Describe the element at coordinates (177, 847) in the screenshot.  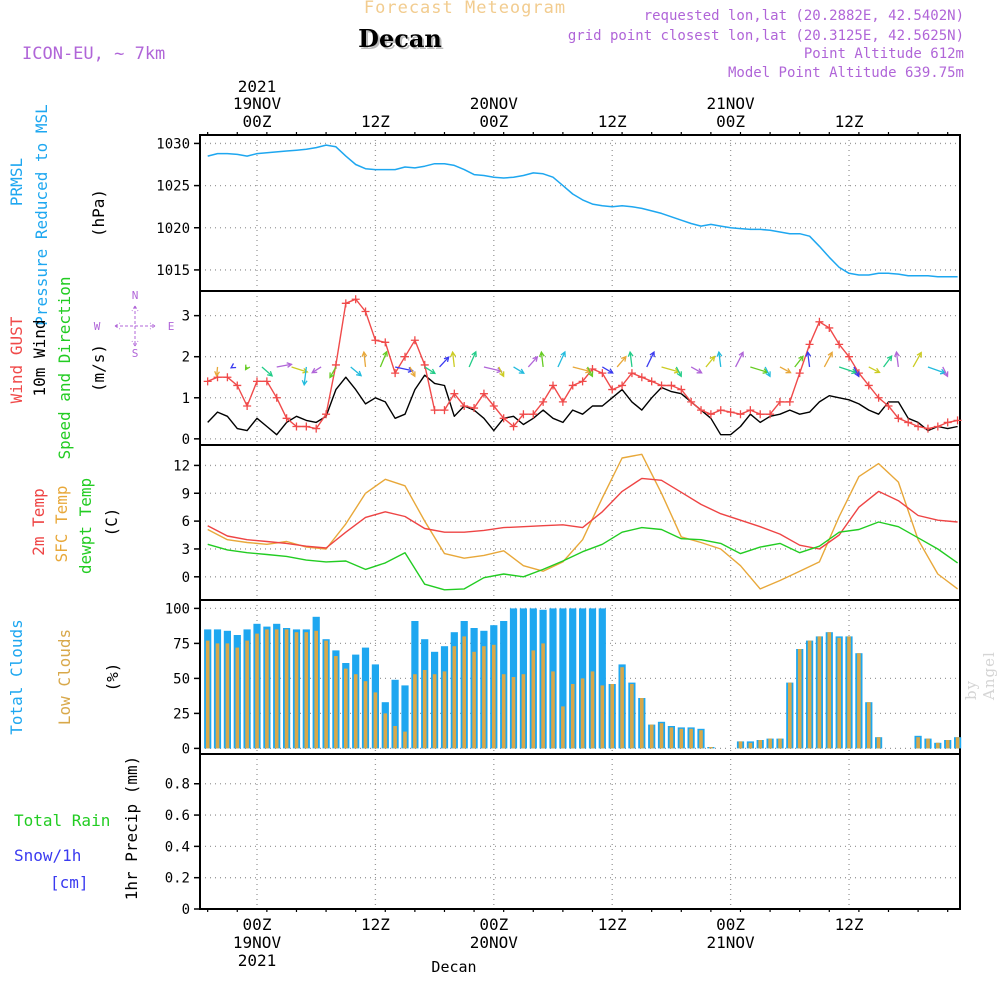
I see `precip-ytick-label: 0.4` at that location.